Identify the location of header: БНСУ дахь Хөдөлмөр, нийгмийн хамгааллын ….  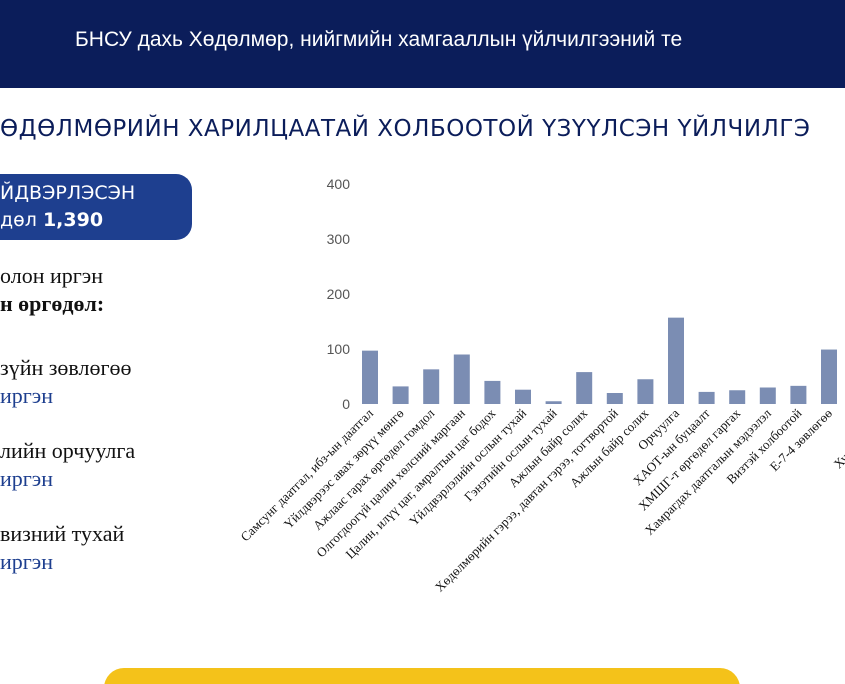
(422, 44).